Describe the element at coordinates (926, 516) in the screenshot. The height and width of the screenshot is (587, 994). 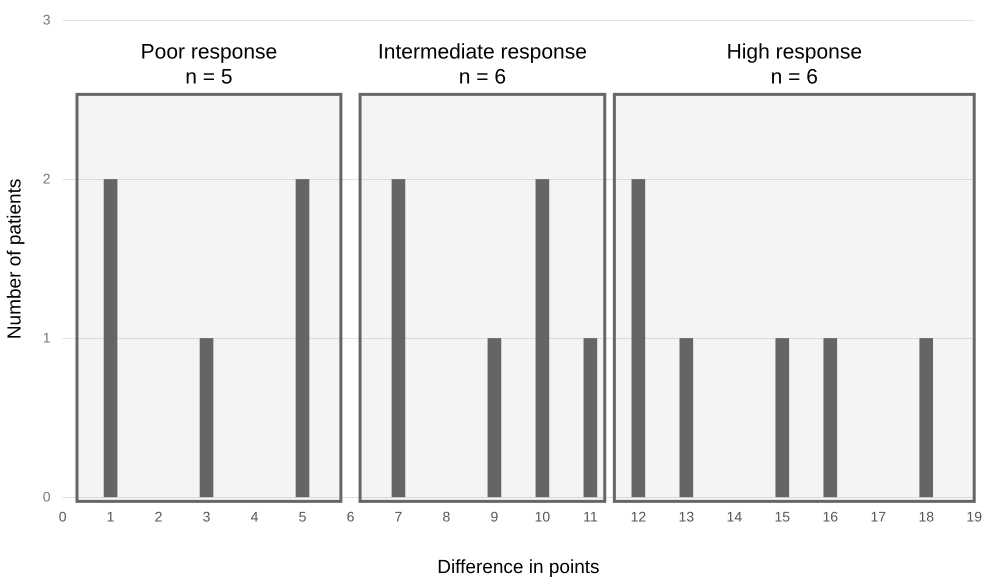
I see `x-tick-label: 18` at that location.